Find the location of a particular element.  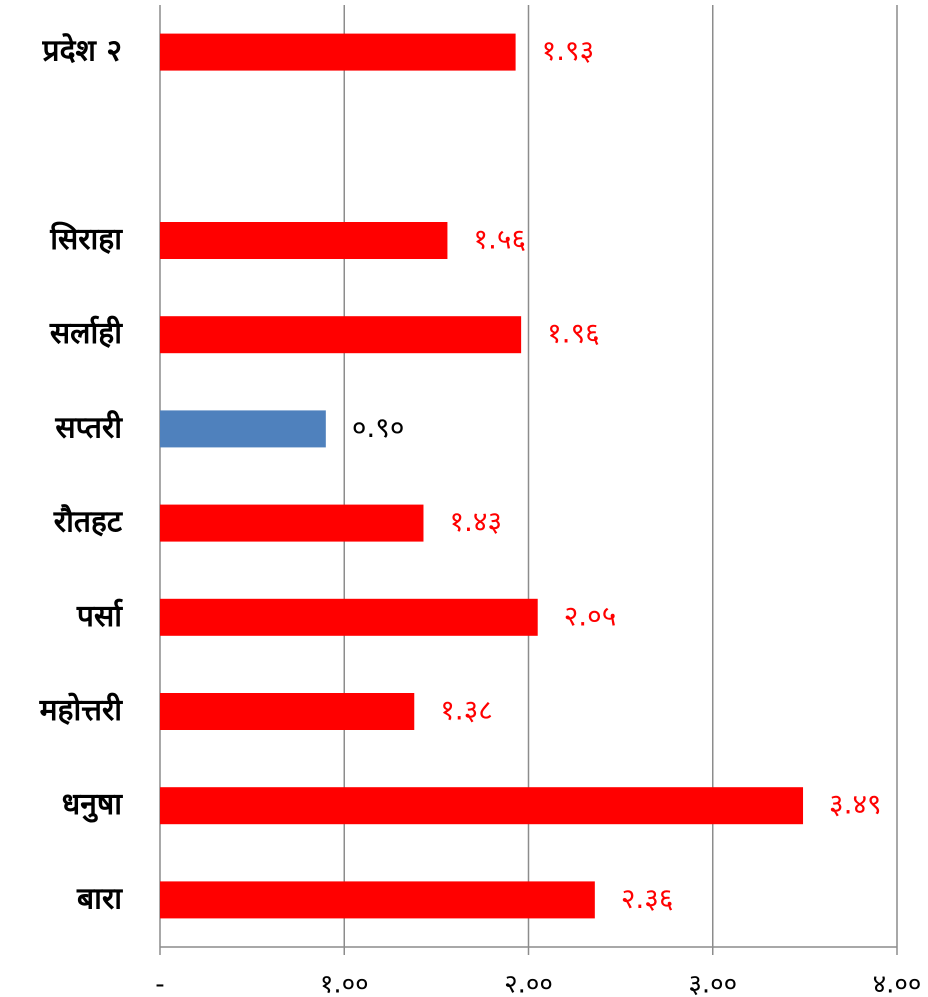

value-label: १.३८ is located at coordinates (466, 710).